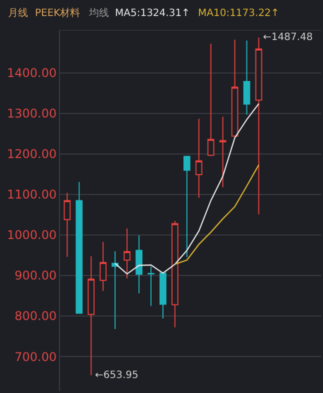  Describe the element at coordinates (31, 73) in the screenshot. I see `y-tick-label: 1400.00` at that location.